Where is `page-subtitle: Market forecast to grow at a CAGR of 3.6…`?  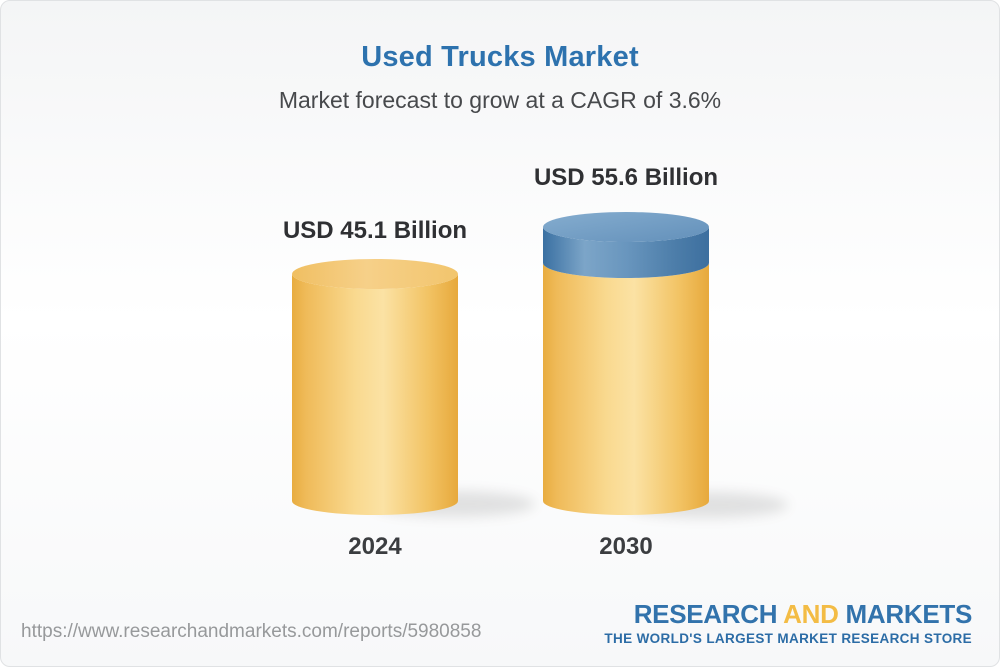 page-subtitle: Market forecast to grow at a CAGR of 3.6… is located at coordinates (500, 100).